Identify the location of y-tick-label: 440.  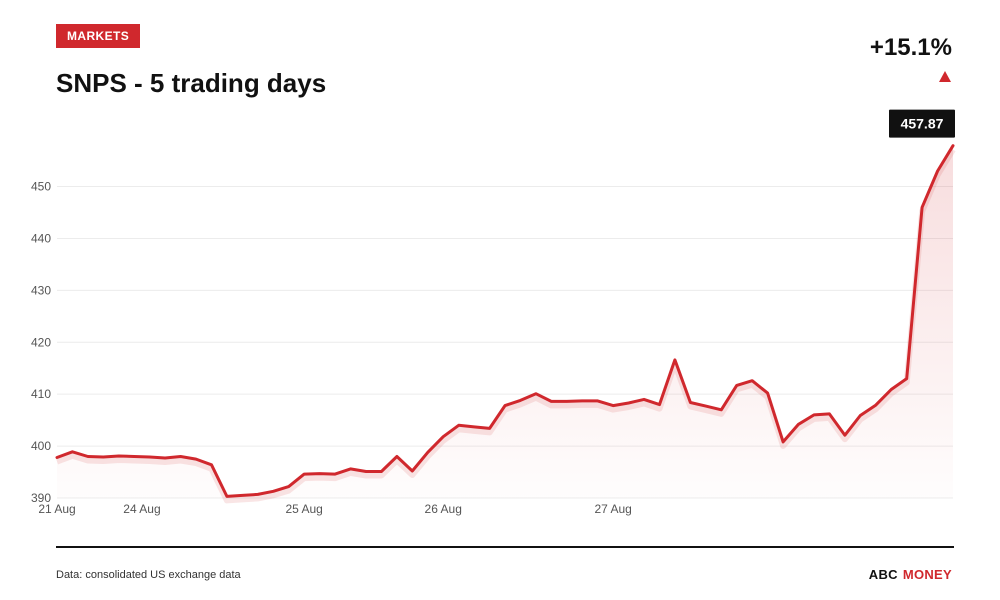
(41, 238).